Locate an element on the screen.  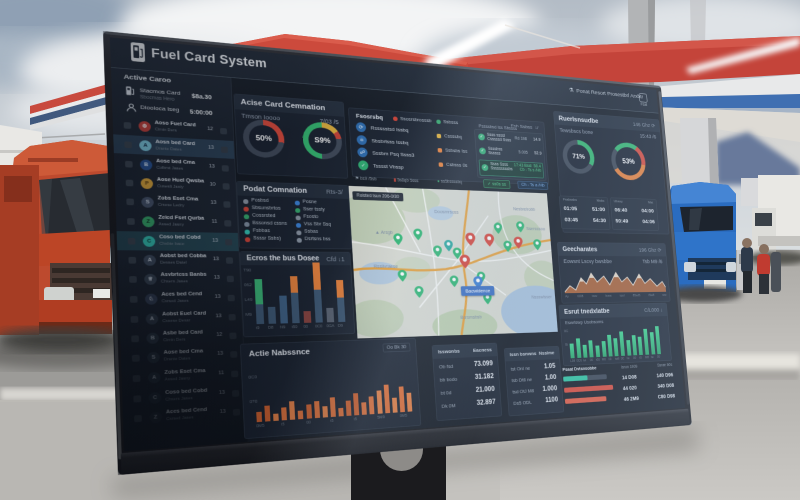
svg-text: ▲ Arsgb is located at coordinates (384, 232).